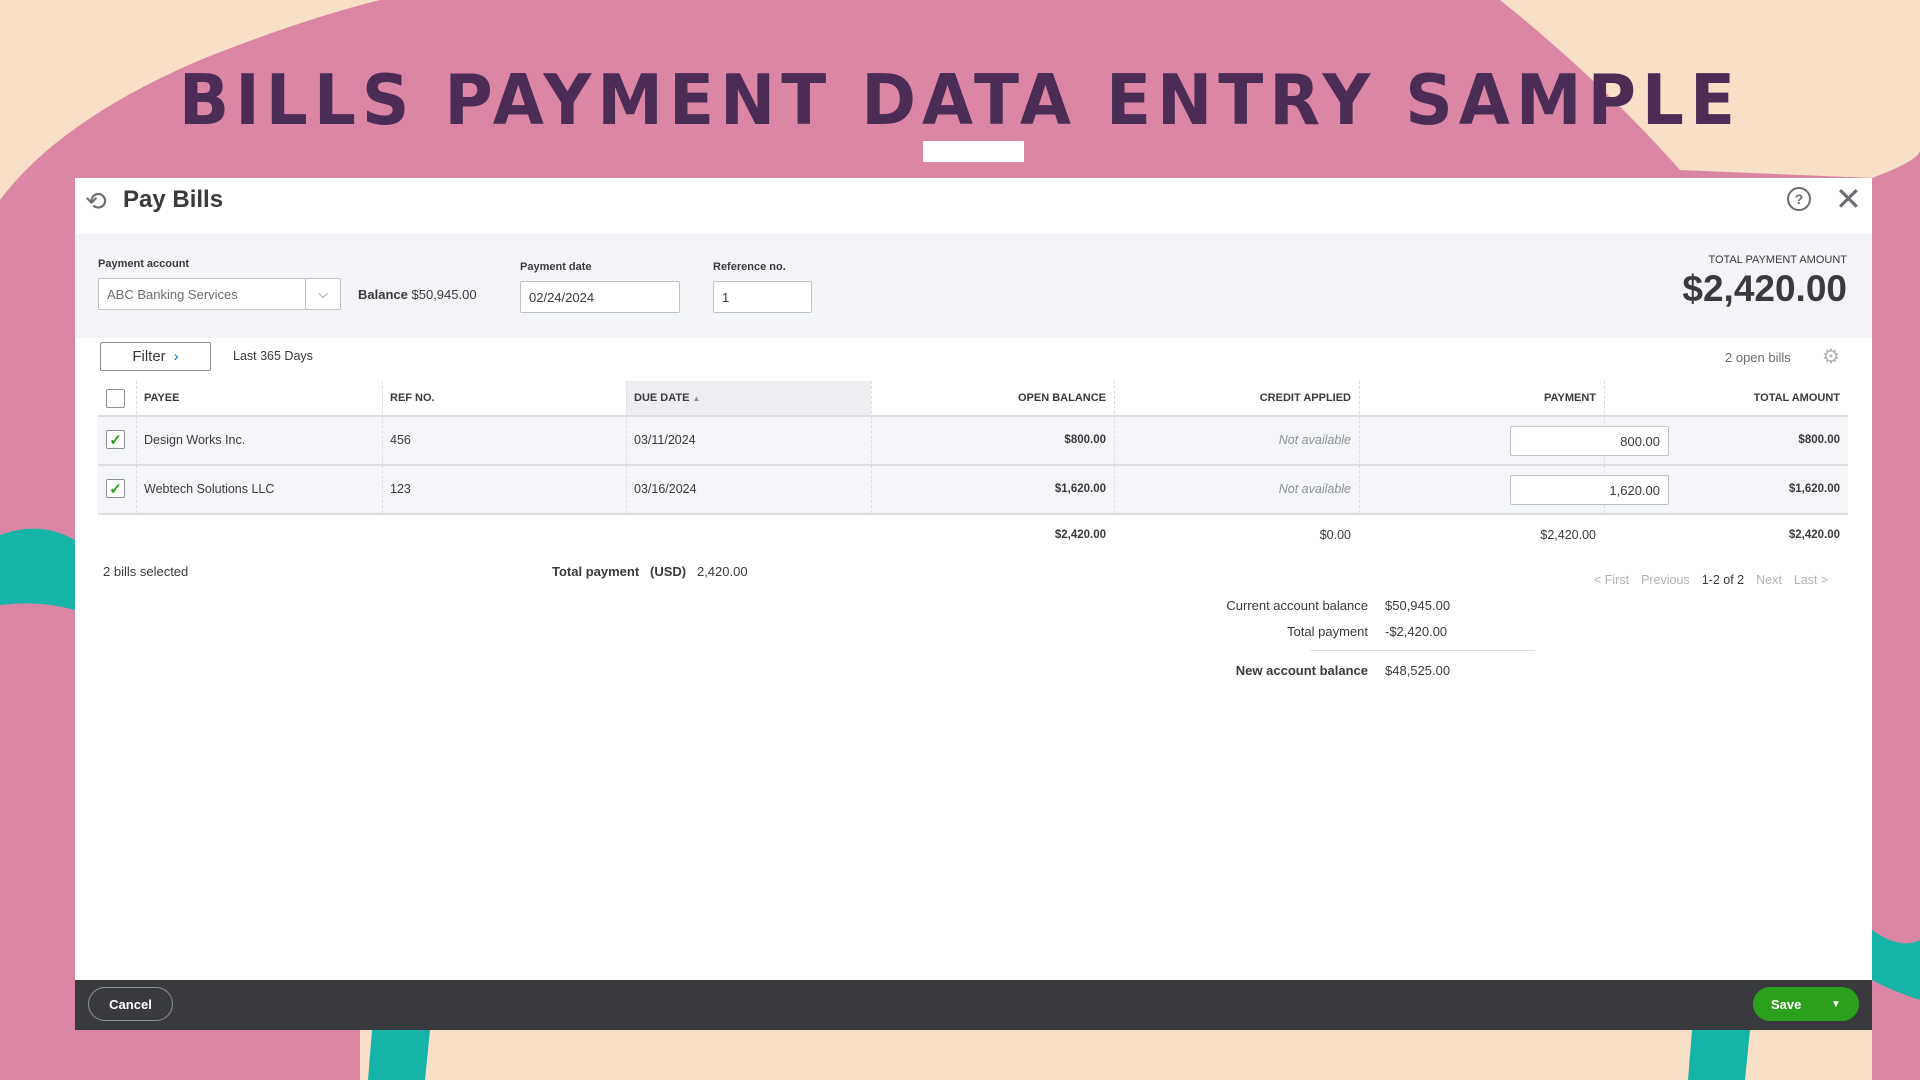  I want to click on total-credit: $0.00, so click(1335, 535).